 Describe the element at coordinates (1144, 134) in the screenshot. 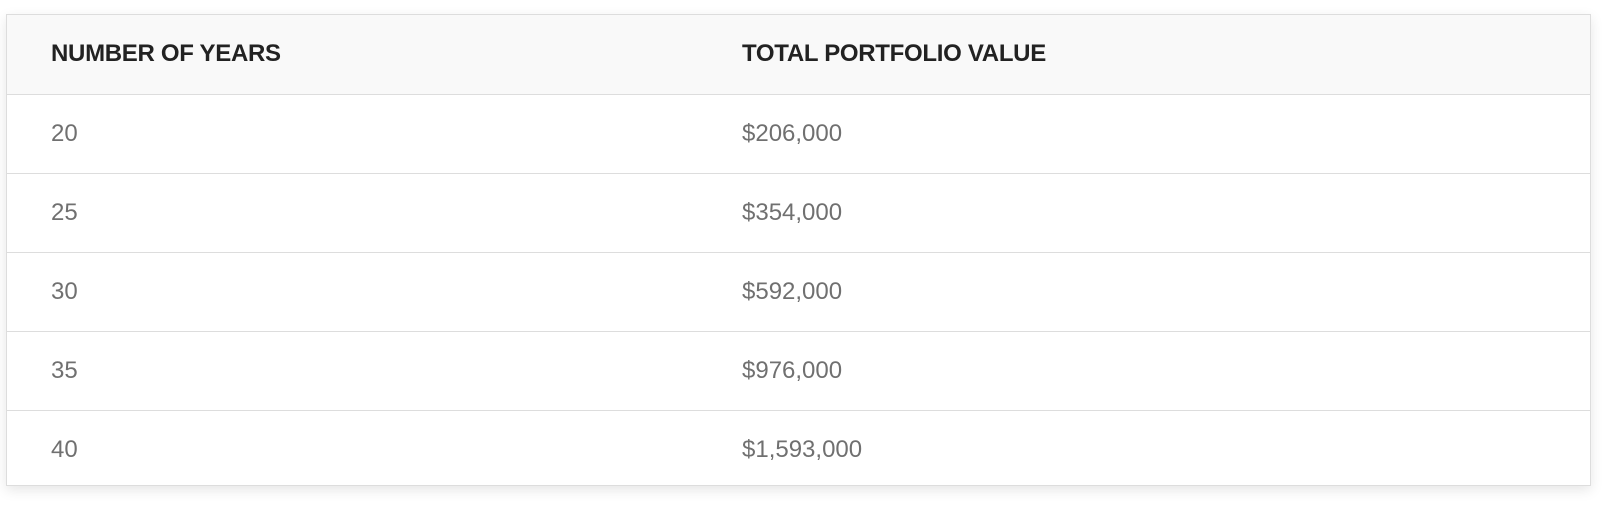

I see `cell-portfolio-value: $206,000` at that location.